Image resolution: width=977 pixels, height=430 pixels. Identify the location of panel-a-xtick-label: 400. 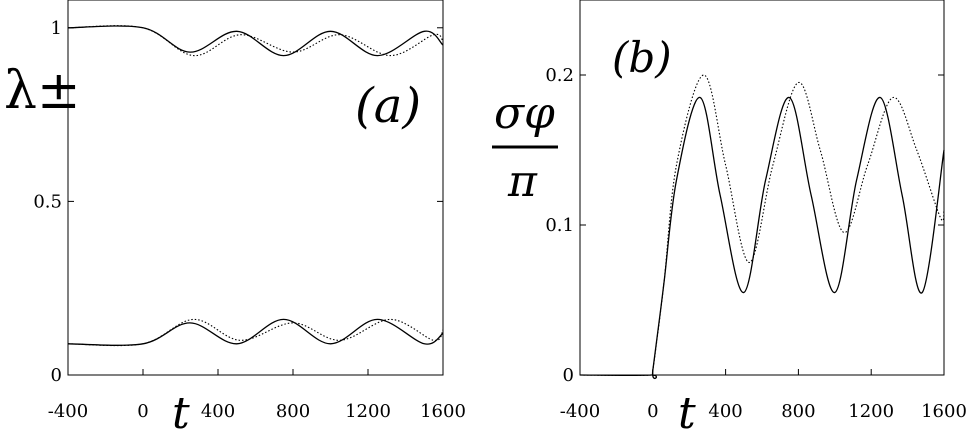
(218, 411).